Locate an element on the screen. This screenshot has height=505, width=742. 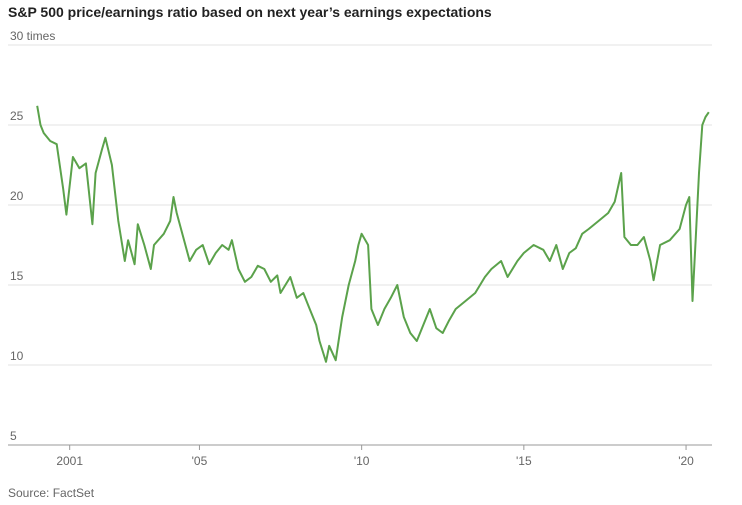
y-tick-label: 20 is located at coordinates (17, 196).